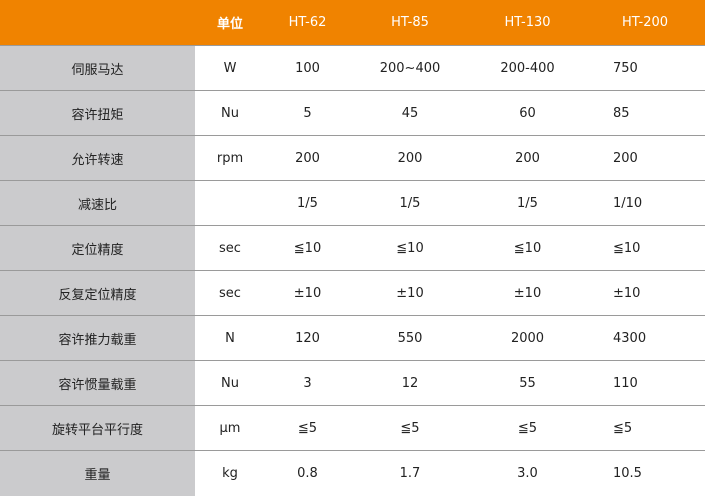 The width and height of the screenshot is (712, 496). Describe the element at coordinates (307, 113) in the screenshot. I see `ht62-cell: 5` at that location.